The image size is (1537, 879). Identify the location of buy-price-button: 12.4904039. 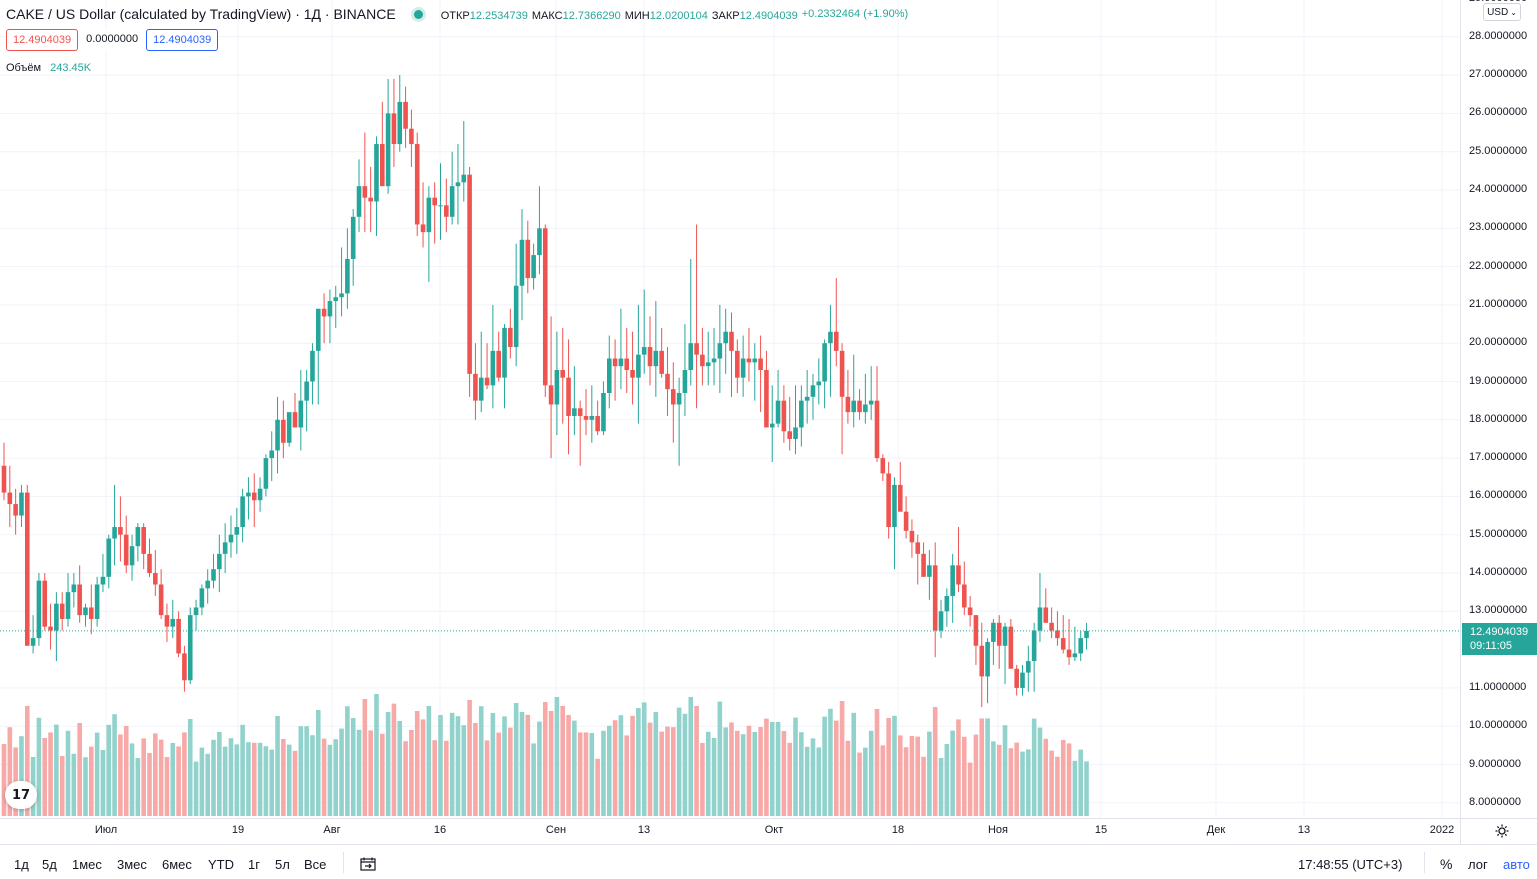
(182, 40).